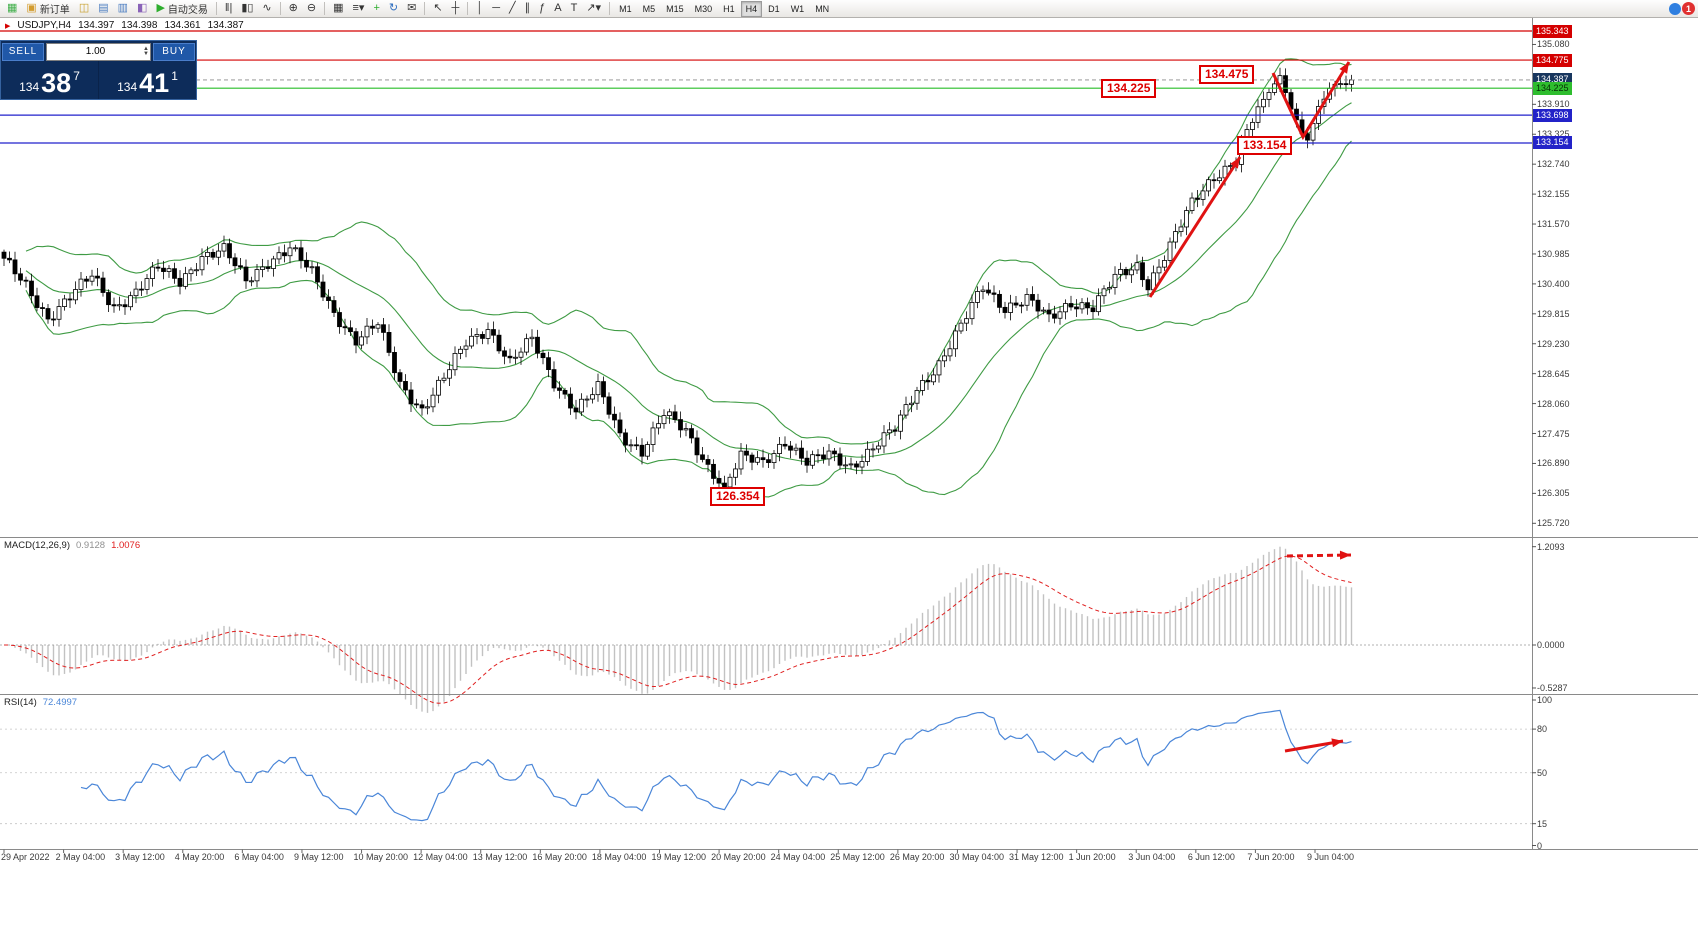 The image size is (1698, 940). Describe the element at coordinates (675, 9) in the screenshot. I see `tf-m15-button: M15` at that location.